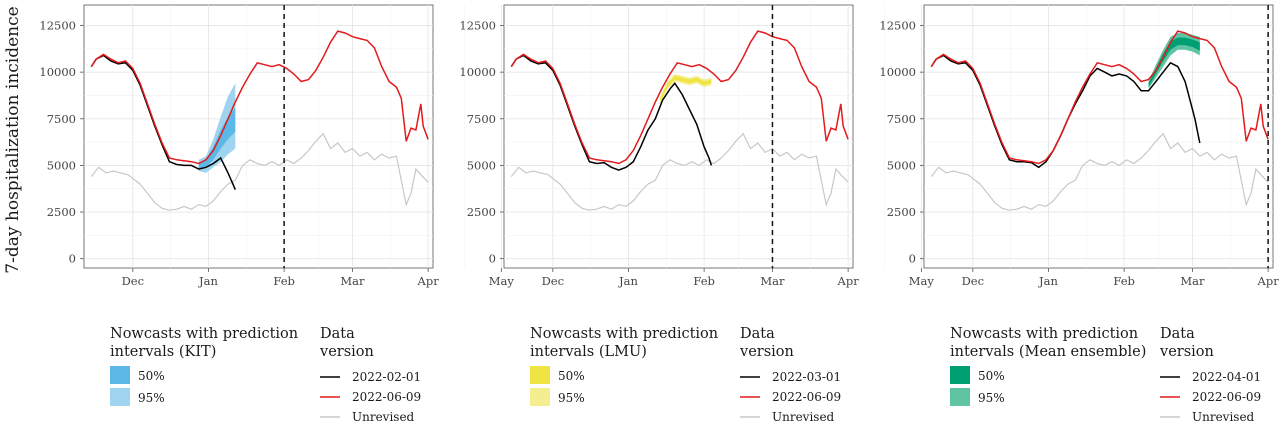 Image resolution: width=1280 pixels, height=426 pixels. Describe the element at coordinates (386, 377) in the screenshot. I see `legend-label: 2022-02-01` at that location.